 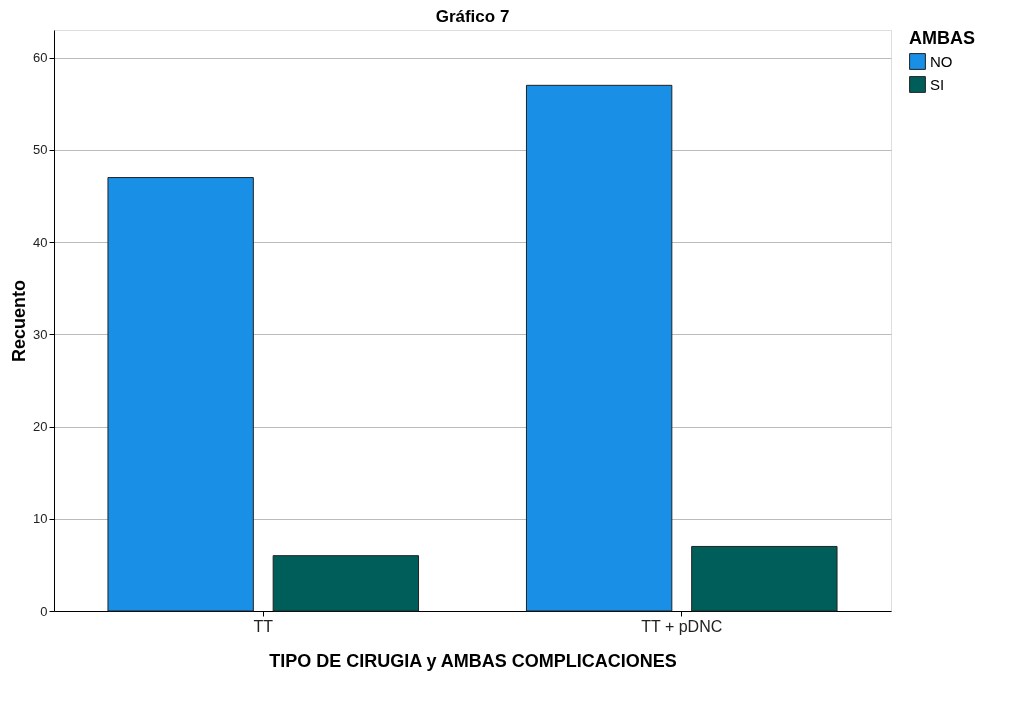 What do you see at coordinates (40, 150) in the screenshot?
I see `y-tick-label: 50` at bounding box center [40, 150].